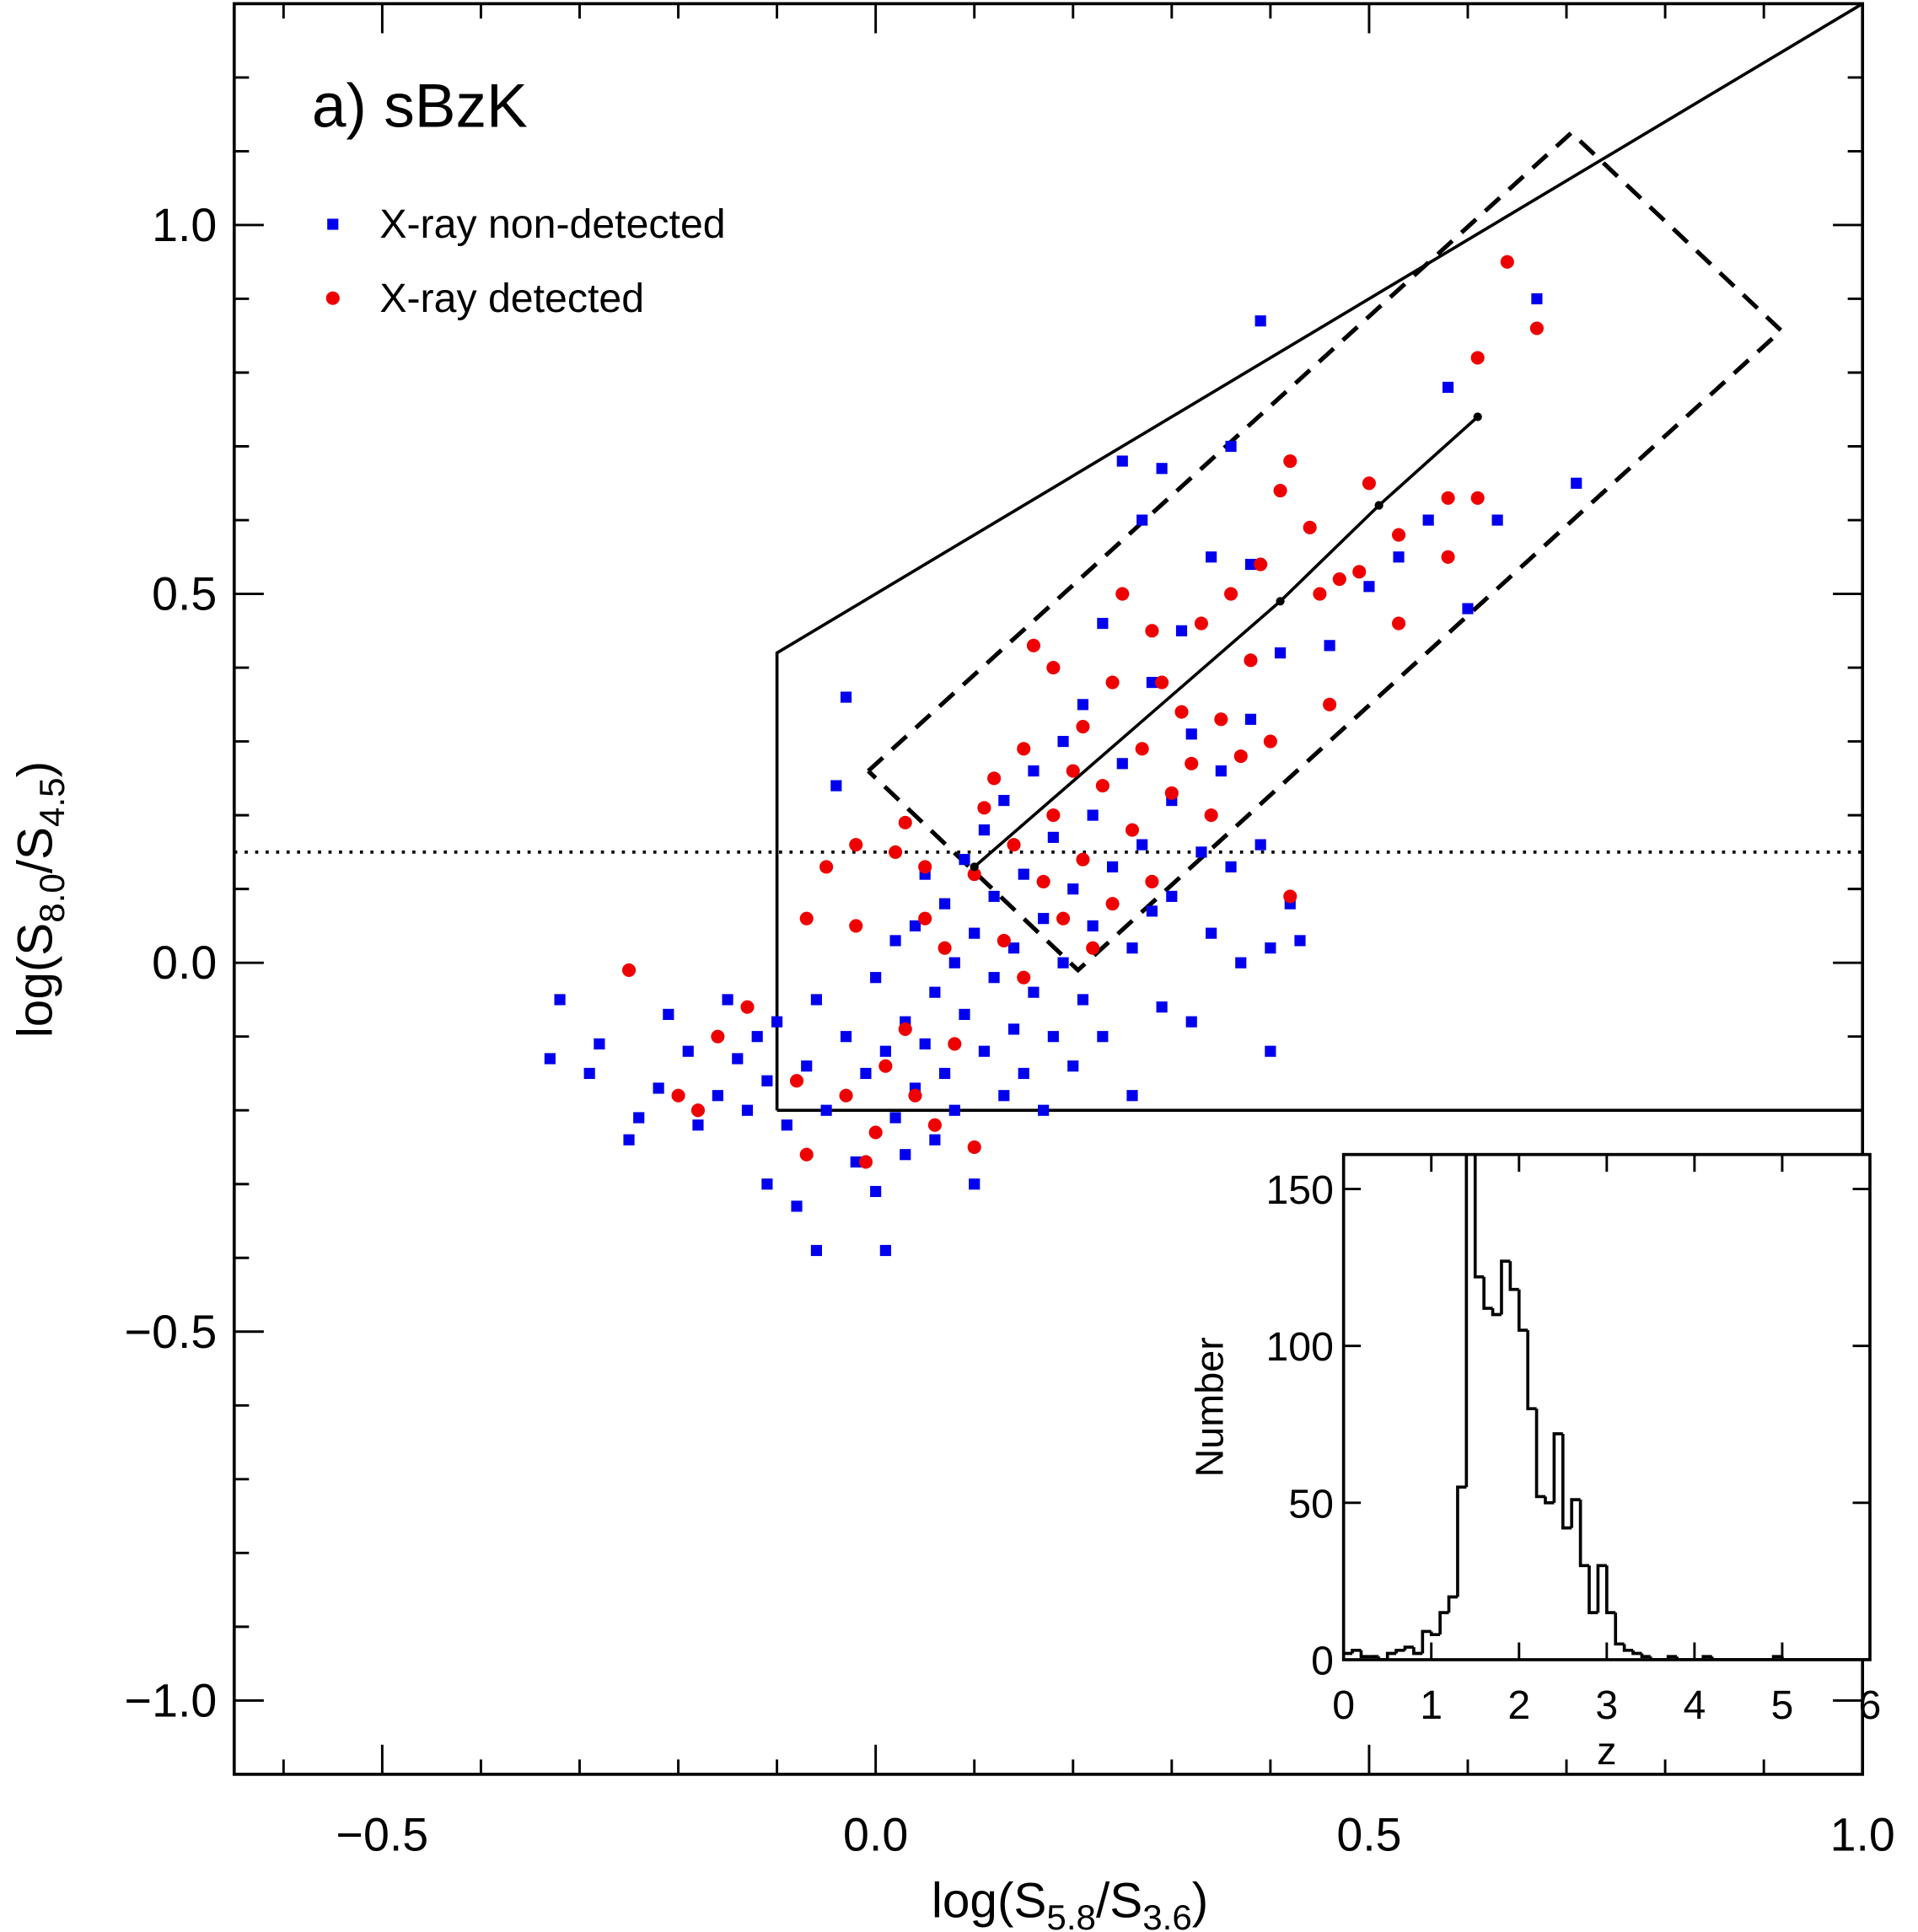 This screenshot has width=1918, height=1932. I want to click on annotation: a) sBzK, so click(420, 106).